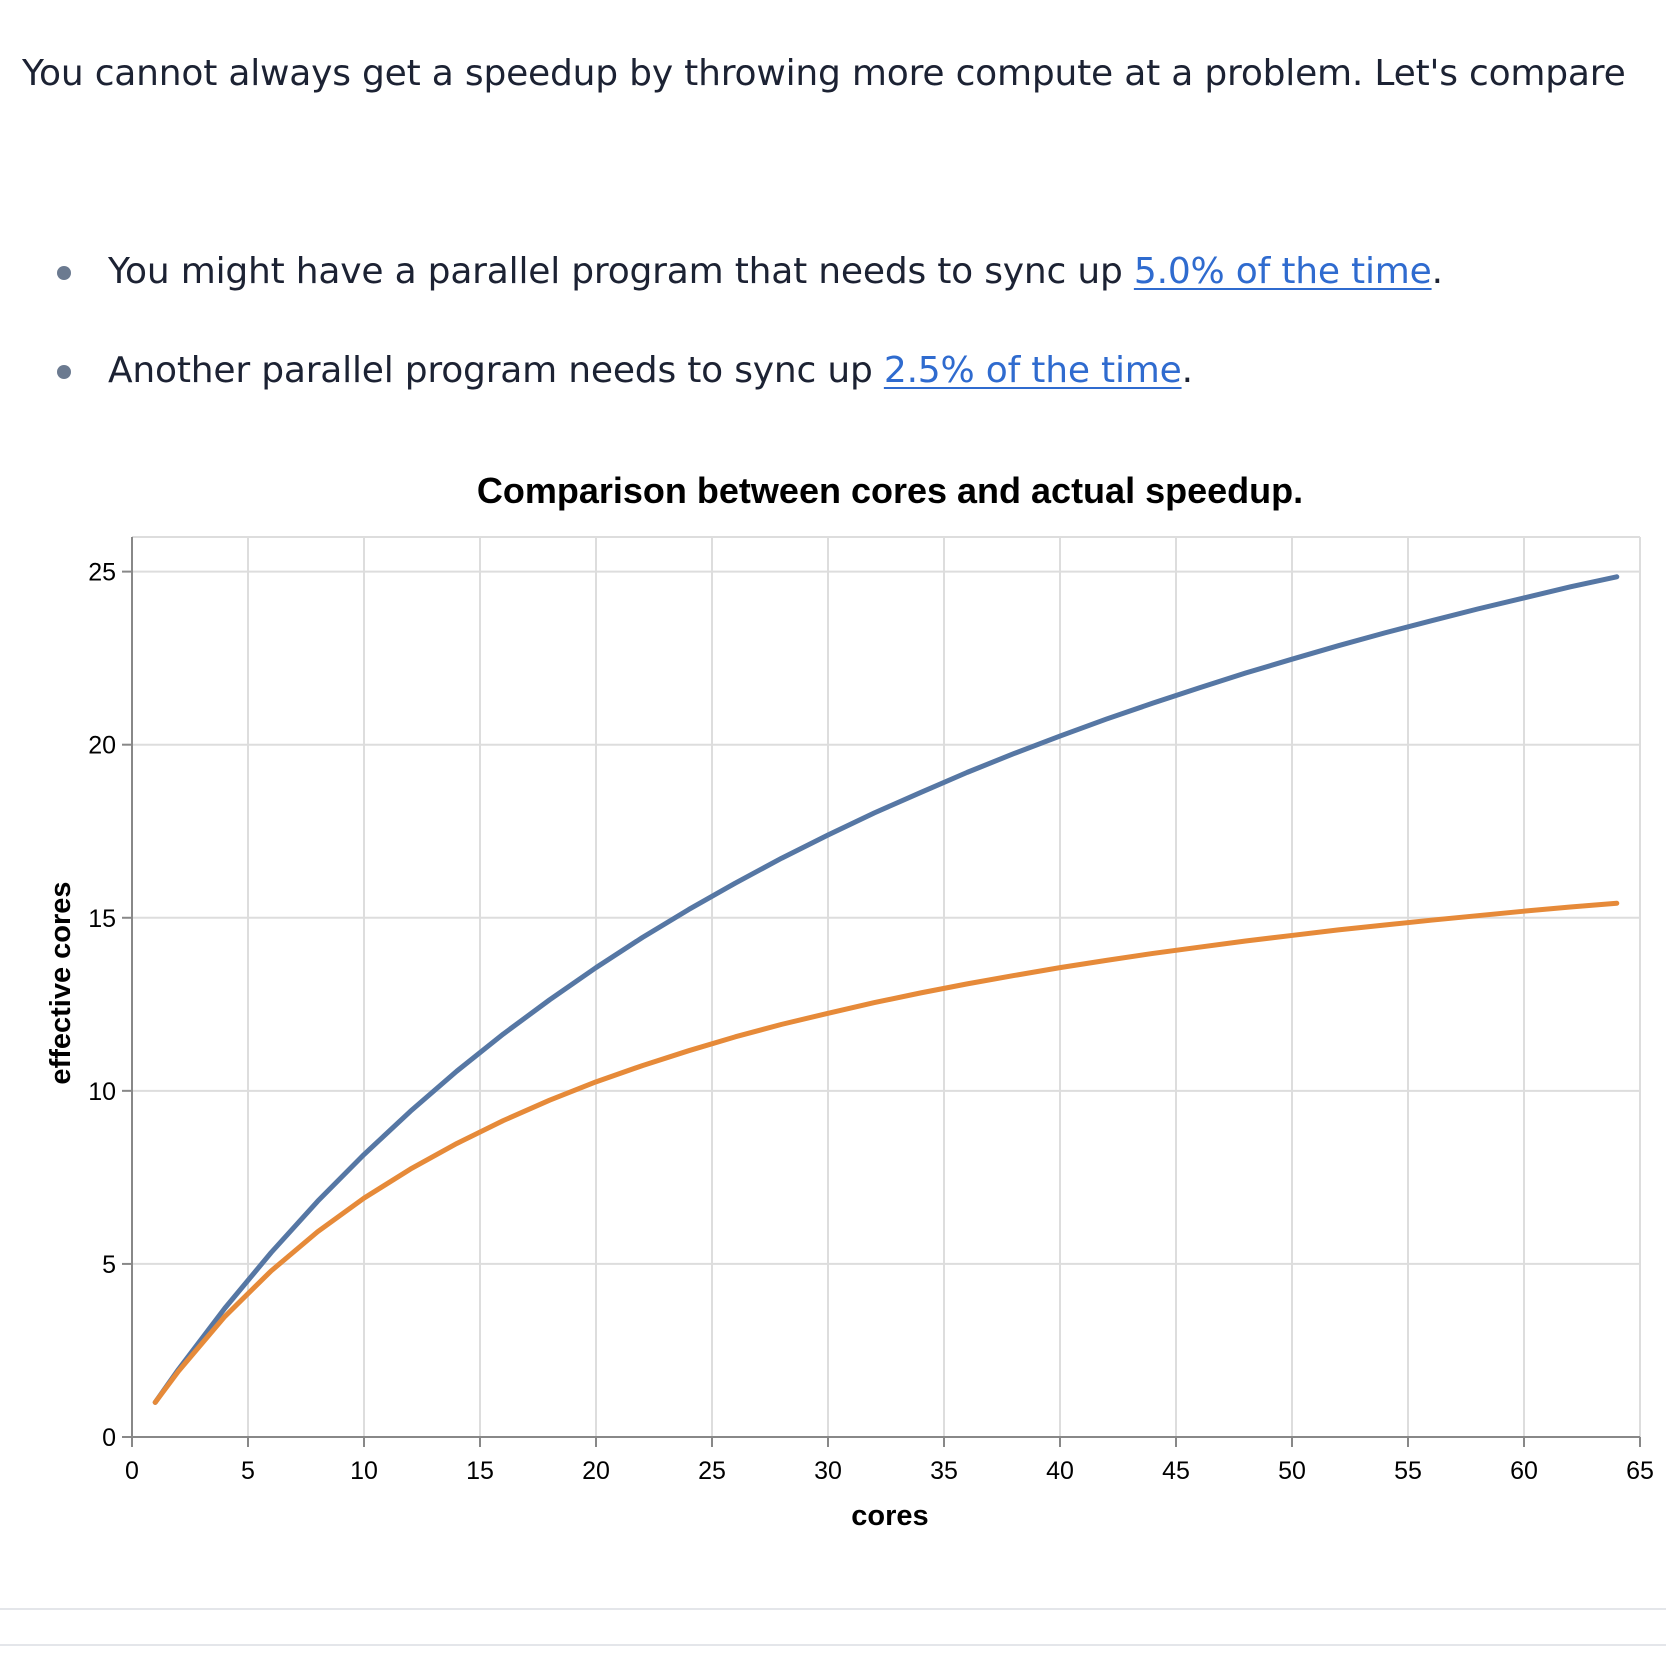 The height and width of the screenshot is (1662, 1666). What do you see at coordinates (61, 982) in the screenshot?
I see `y-axis-label: effective cores` at bounding box center [61, 982].